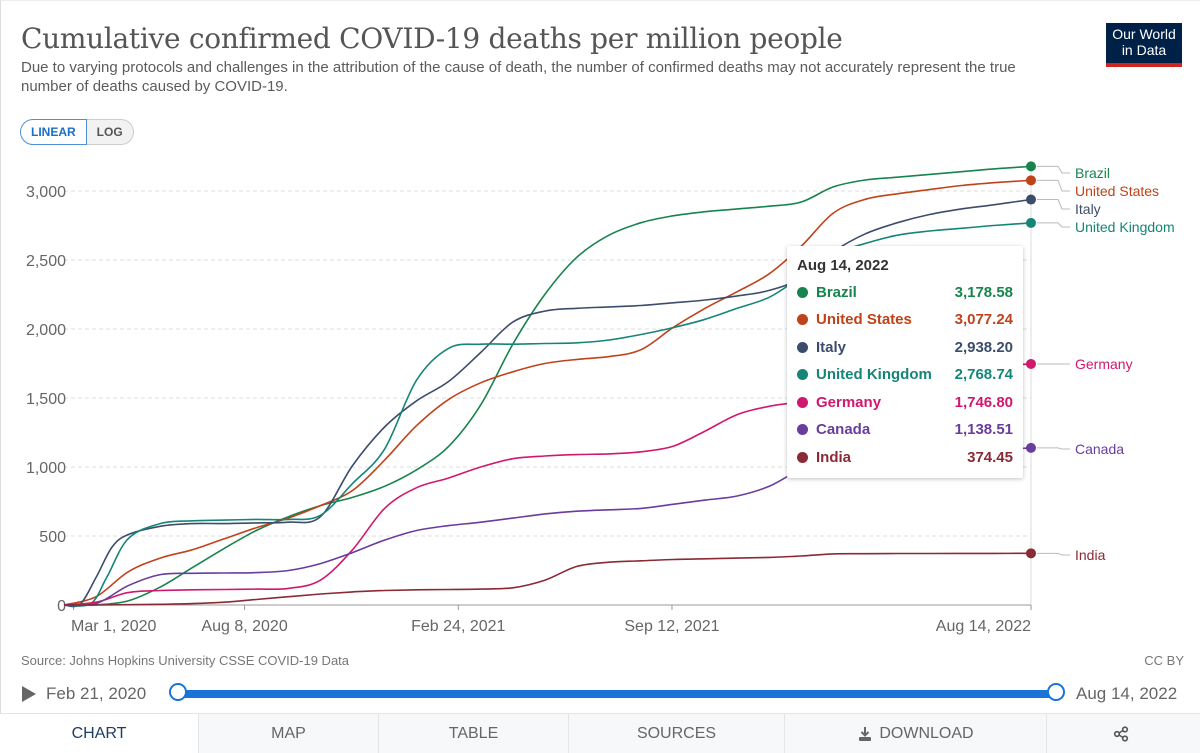  Describe the element at coordinates (1125, 227) in the screenshot. I see `series-label-united-kingdom: United Kingdom` at that location.